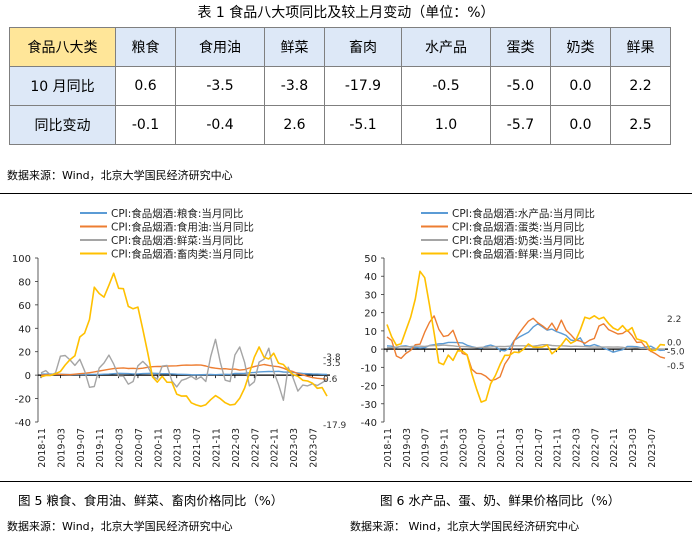  I want to click on end-value-label: -17.9, so click(335, 426).